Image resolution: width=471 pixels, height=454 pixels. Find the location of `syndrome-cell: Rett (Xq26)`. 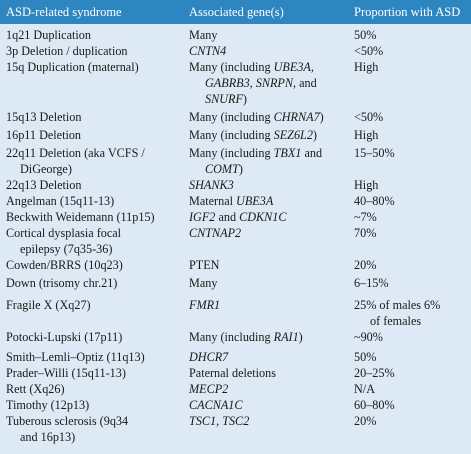

syndrome-cell: Rett (Xq26) is located at coordinates (92, 389).